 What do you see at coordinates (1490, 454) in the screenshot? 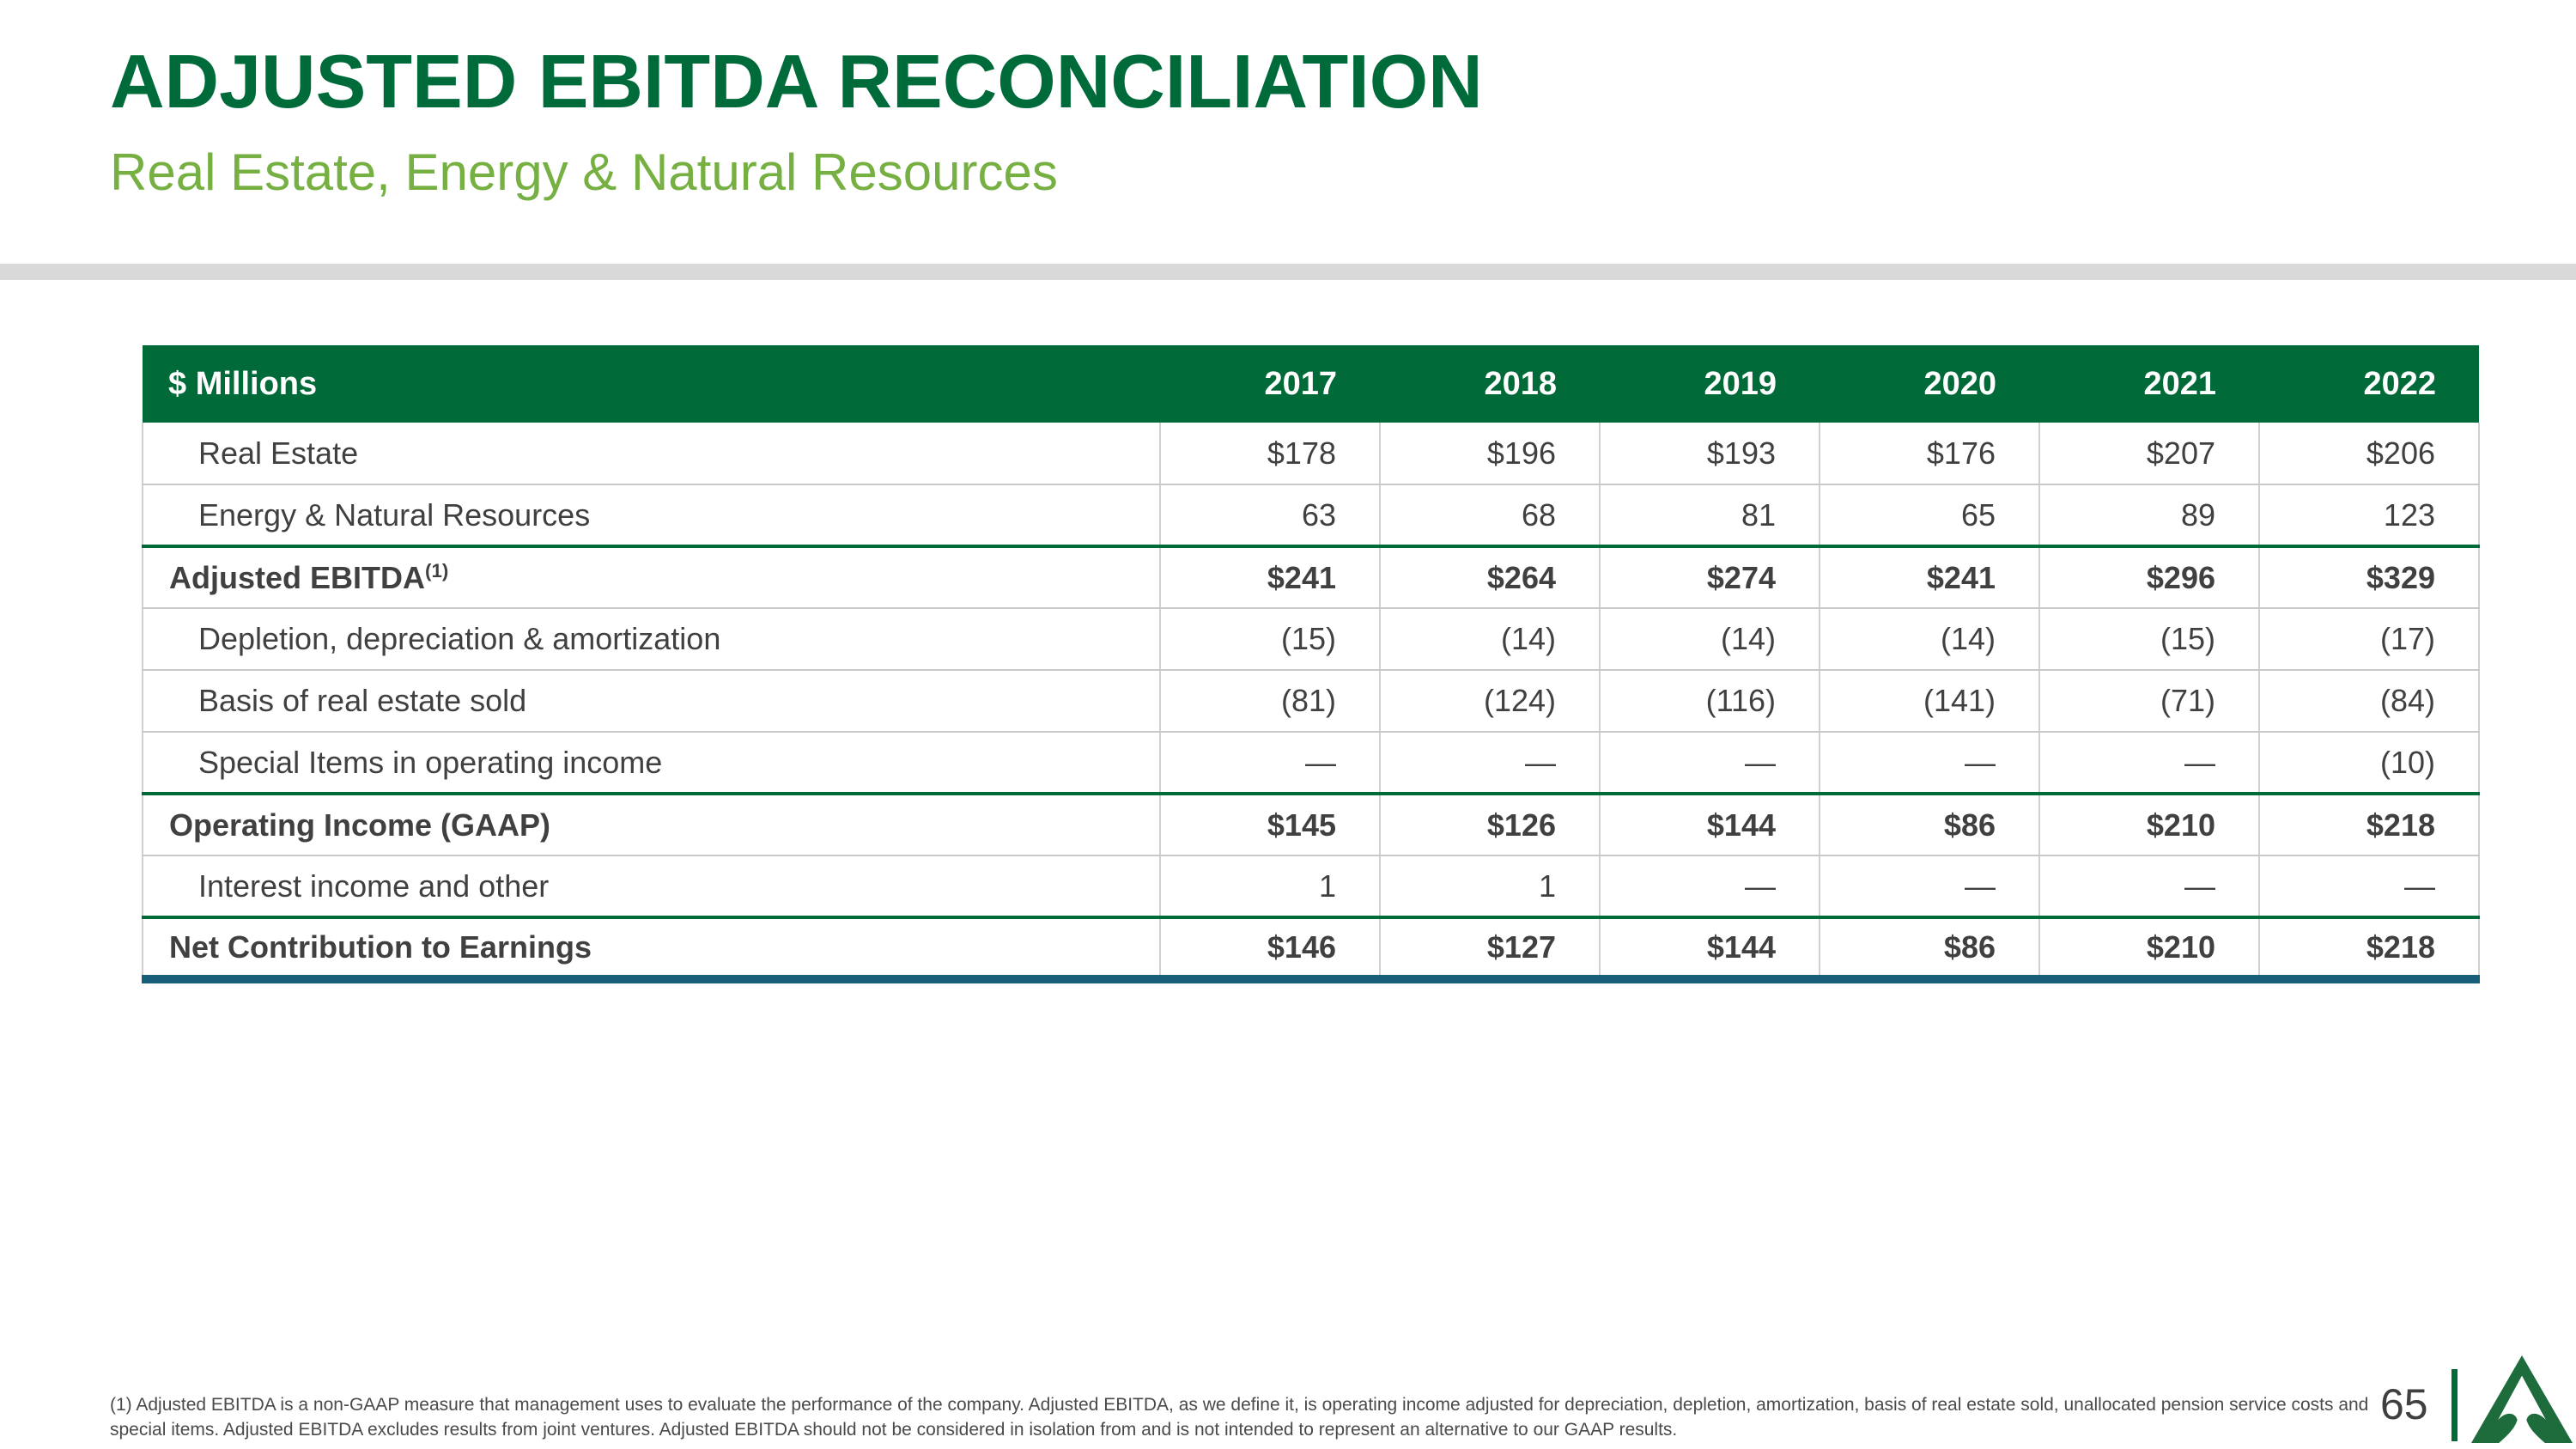
I see `row-value: $196` at bounding box center [1490, 454].